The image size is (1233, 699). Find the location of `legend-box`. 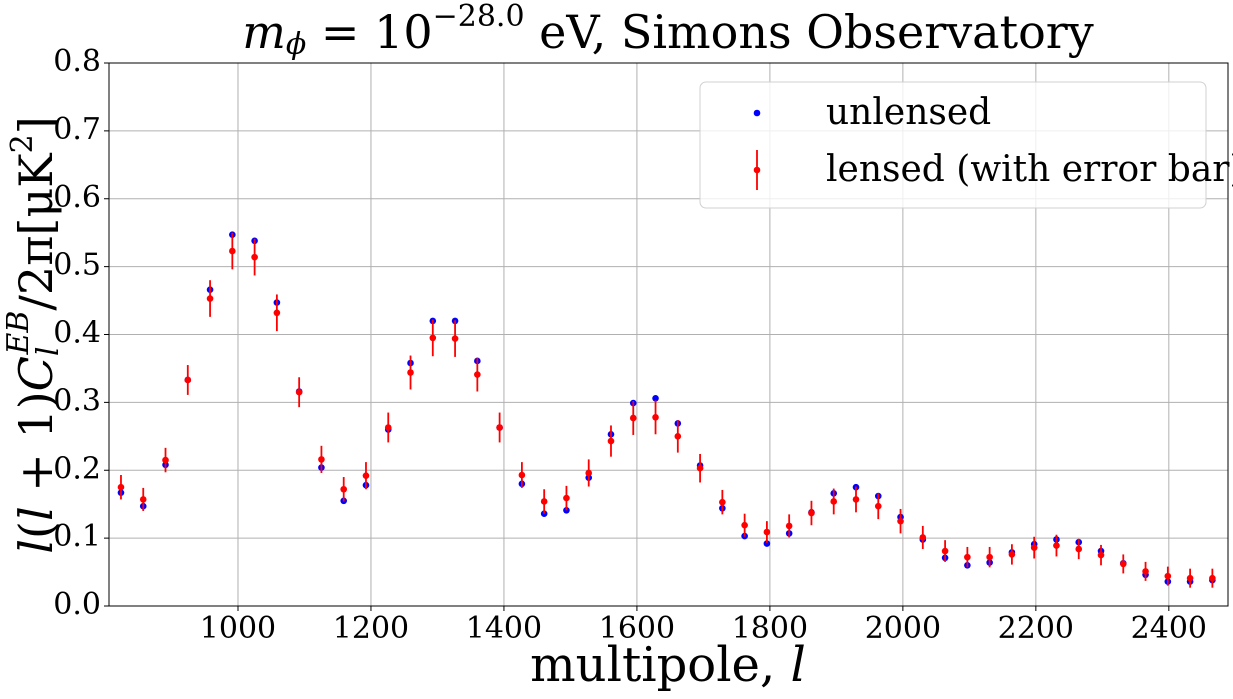

legend-box is located at coordinates (953, 145).